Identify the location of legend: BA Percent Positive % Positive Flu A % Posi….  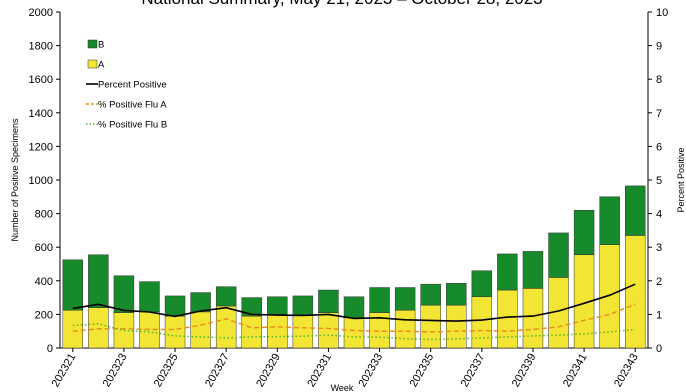
(126, 85).